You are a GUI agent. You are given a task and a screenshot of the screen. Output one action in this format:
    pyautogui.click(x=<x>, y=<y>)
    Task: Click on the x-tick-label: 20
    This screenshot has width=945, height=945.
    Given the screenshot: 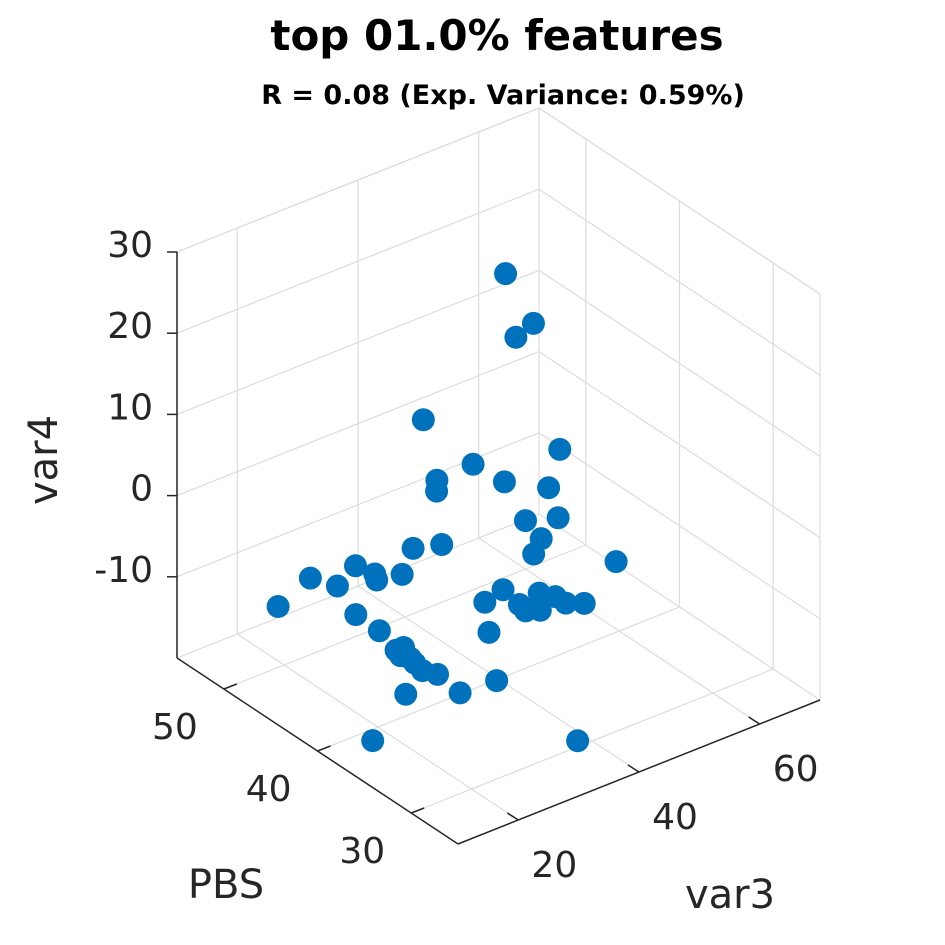 What is the action you would take?
    pyautogui.click(x=554, y=865)
    